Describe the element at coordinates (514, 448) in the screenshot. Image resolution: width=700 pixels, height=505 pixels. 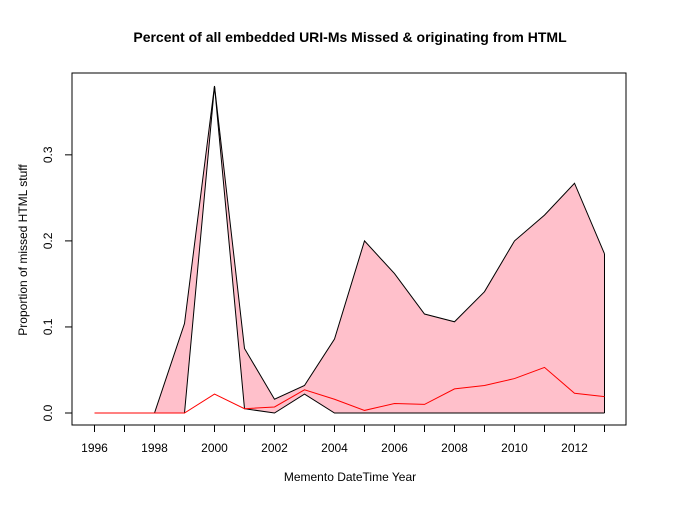
I see `x-tick-label-2010: 2010` at that location.